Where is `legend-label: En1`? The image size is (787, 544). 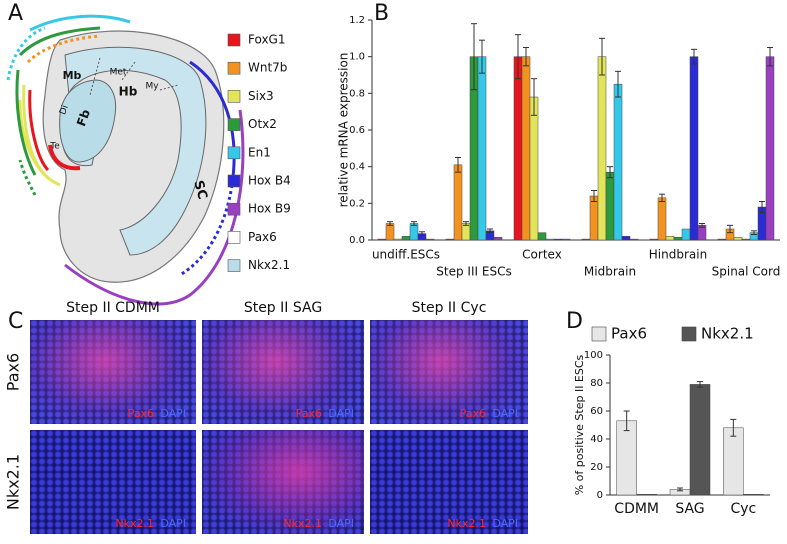 legend-label: En1 is located at coordinates (259, 152).